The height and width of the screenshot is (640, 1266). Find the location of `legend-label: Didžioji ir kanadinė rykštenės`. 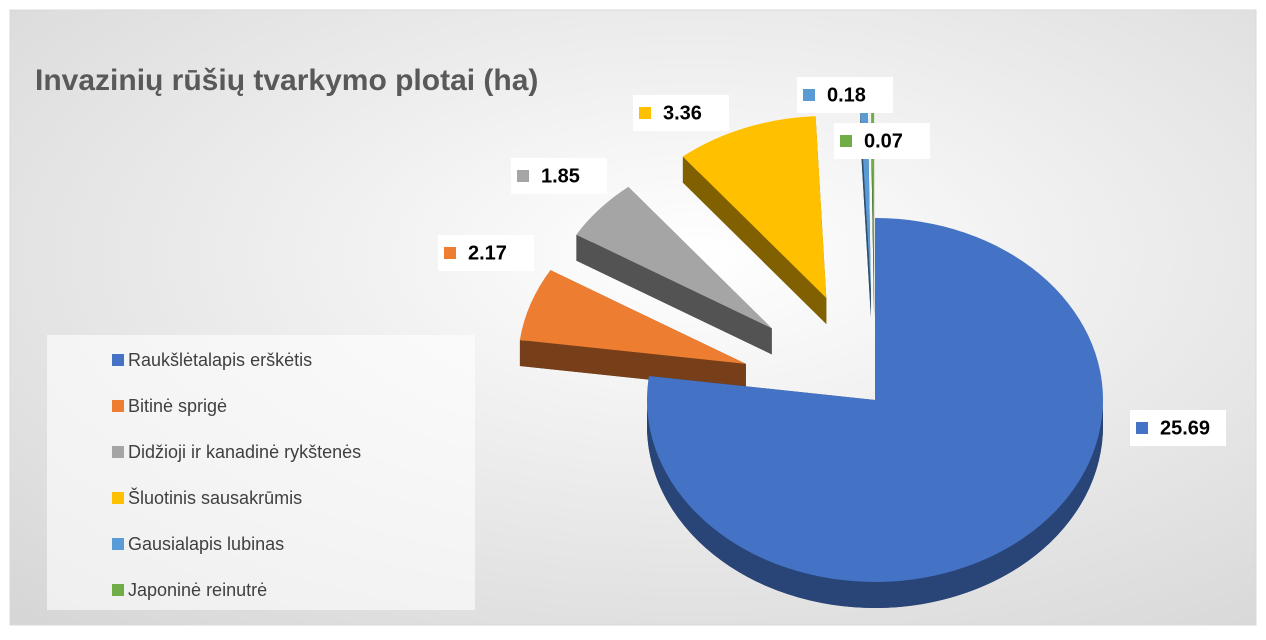

legend-label: Didžioji ir kanadinė rykštenės is located at coordinates (244, 452).